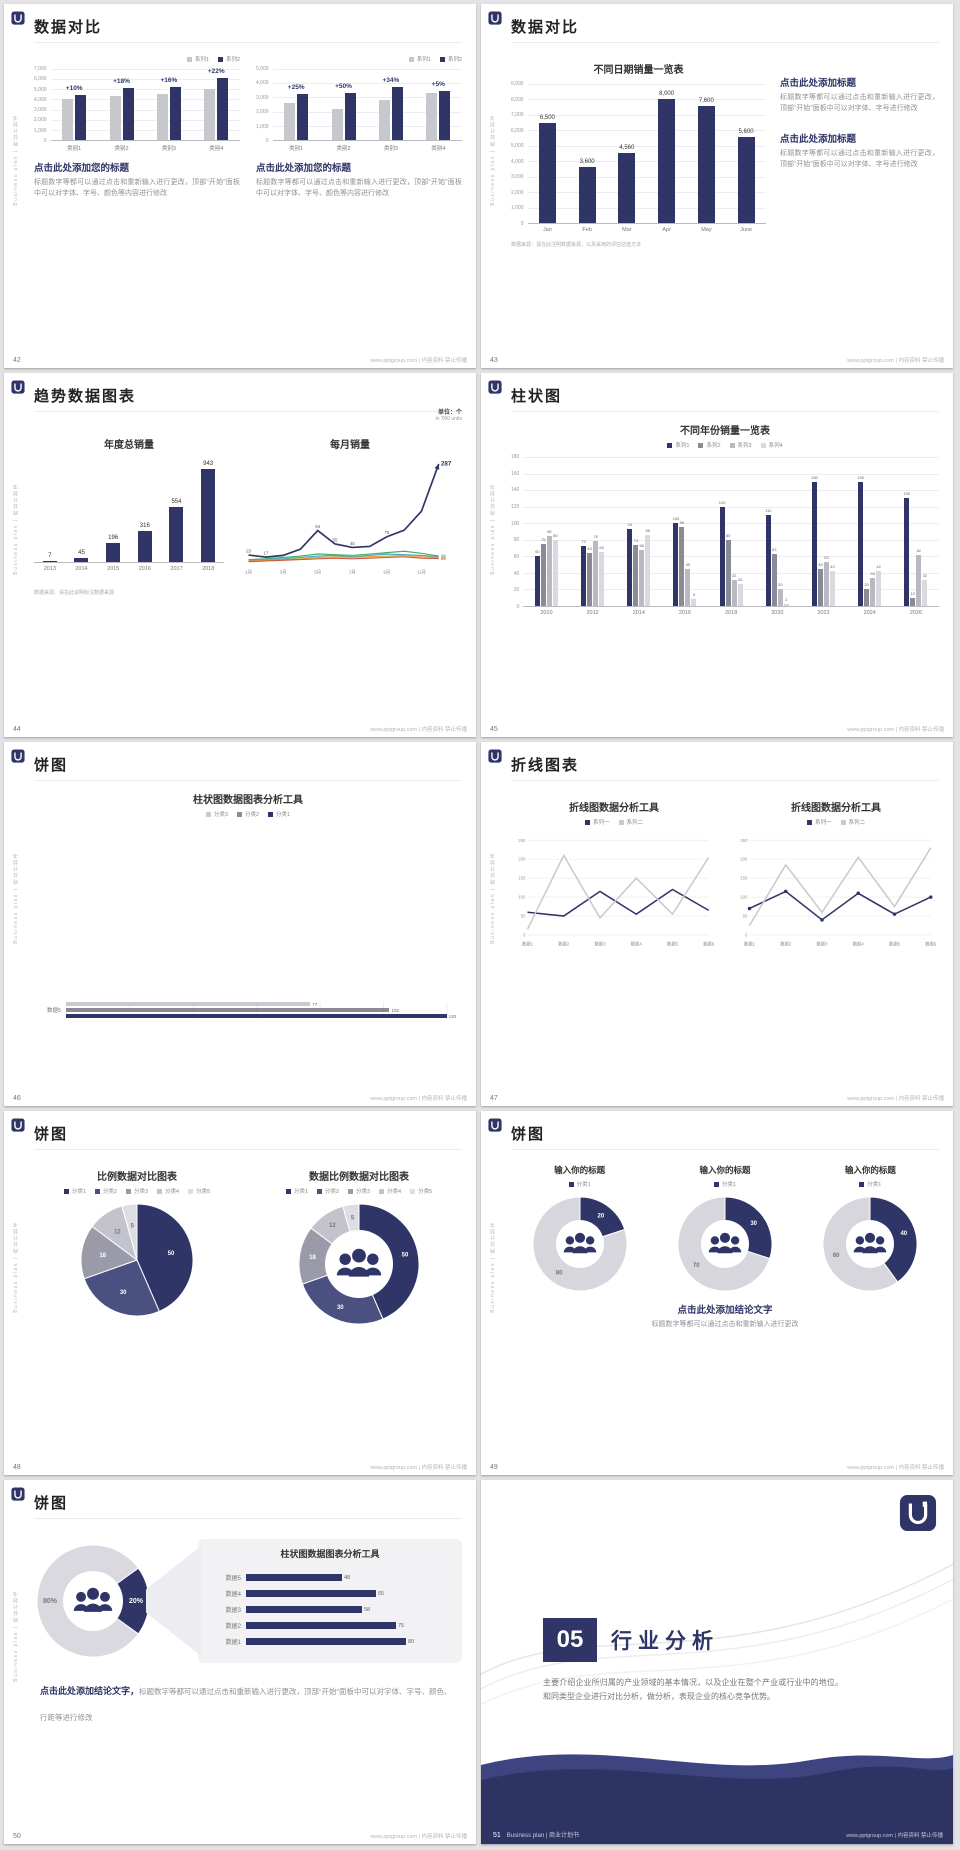 The width and height of the screenshot is (960, 1850). Describe the element at coordinates (870, 1224) in the screenshot. I see `donut-block-3: 输入你的标题 分类1 40 60` at that location.